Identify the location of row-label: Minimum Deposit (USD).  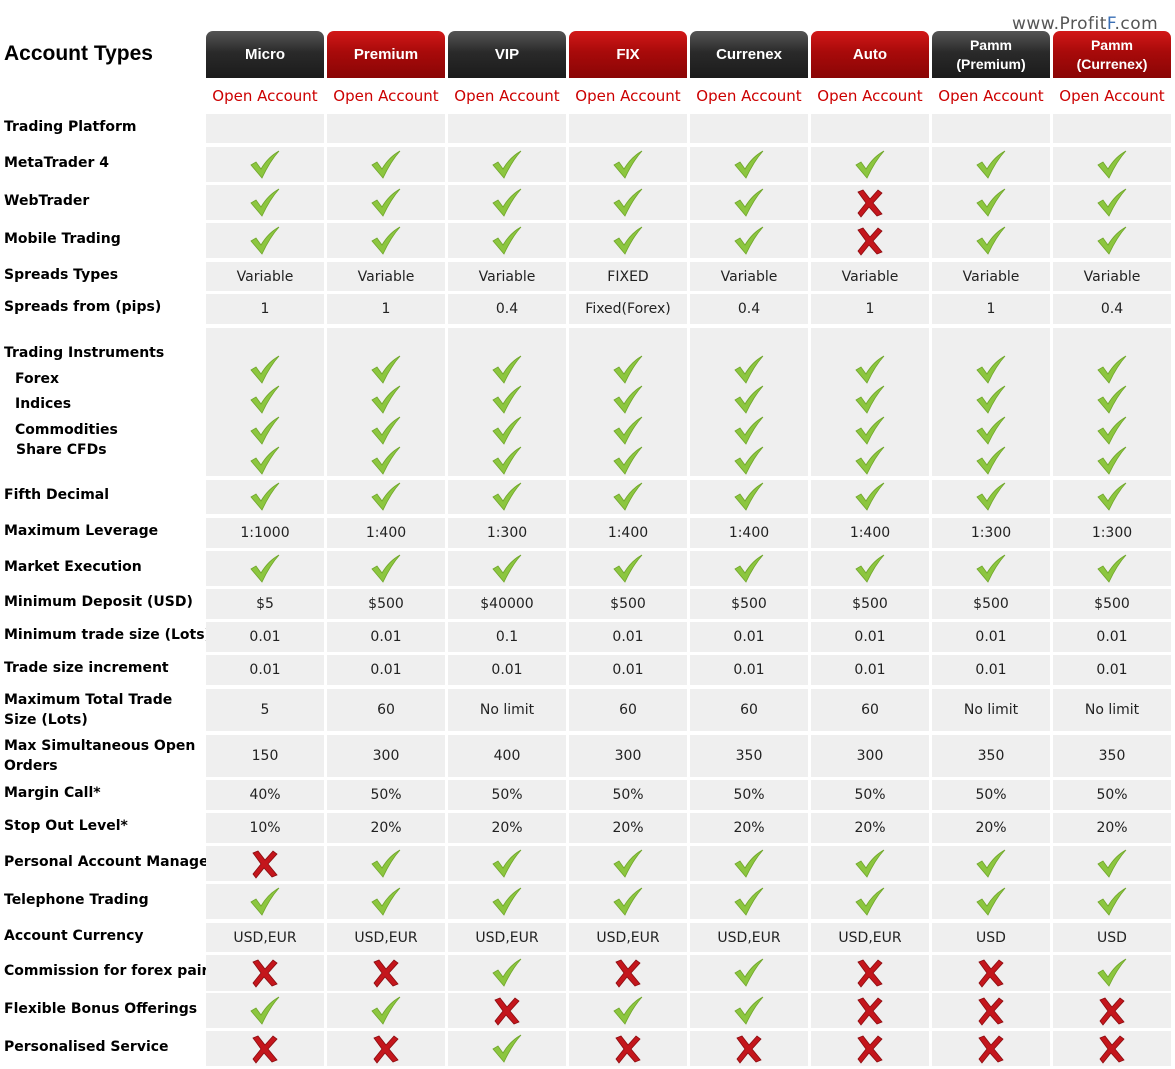
(98, 602).